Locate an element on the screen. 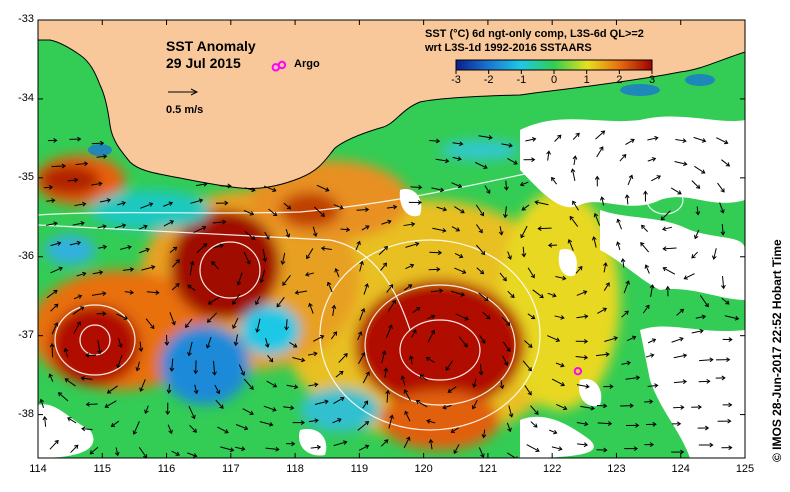  x-tick-label: 116 is located at coordinates (166, 469).